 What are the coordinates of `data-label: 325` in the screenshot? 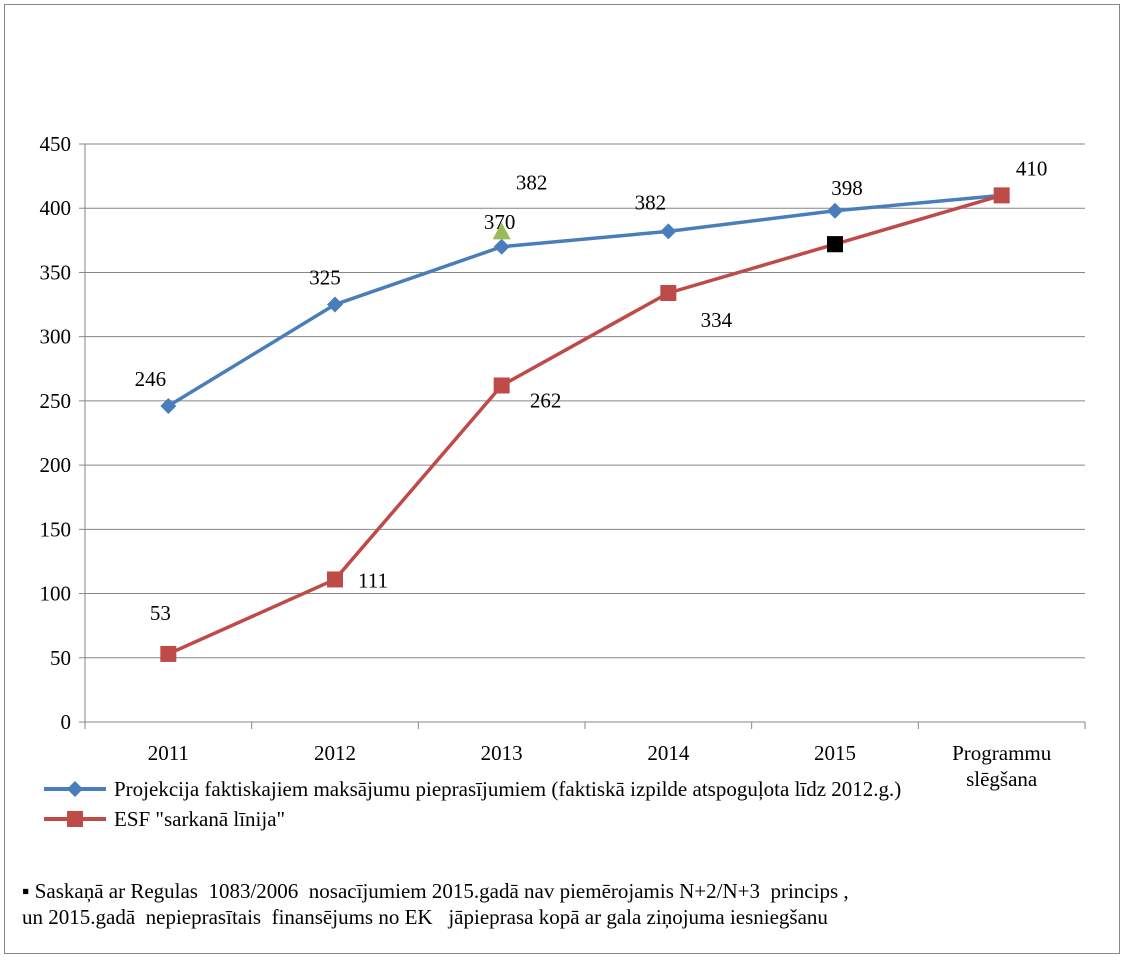 It's located at (325, 278).